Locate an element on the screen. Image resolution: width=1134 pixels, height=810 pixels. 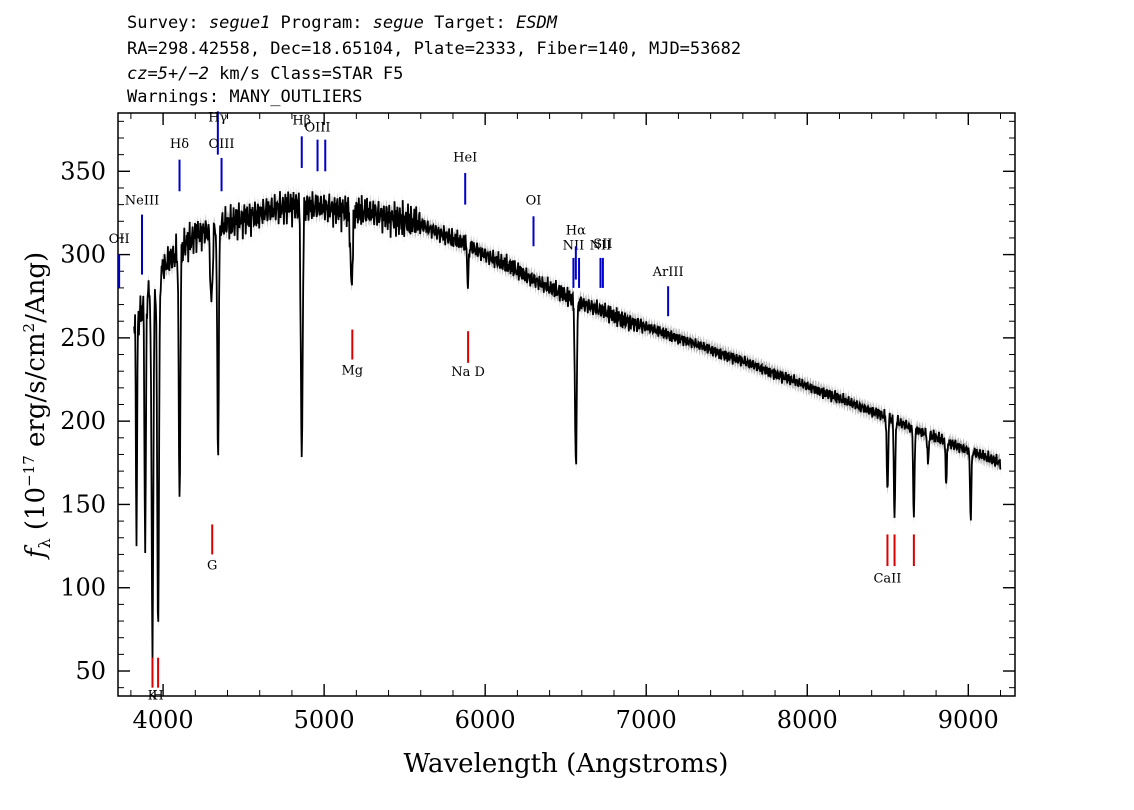
x-axis-title: Wavelength (Angstroms) is located at coordinates (566, 764).